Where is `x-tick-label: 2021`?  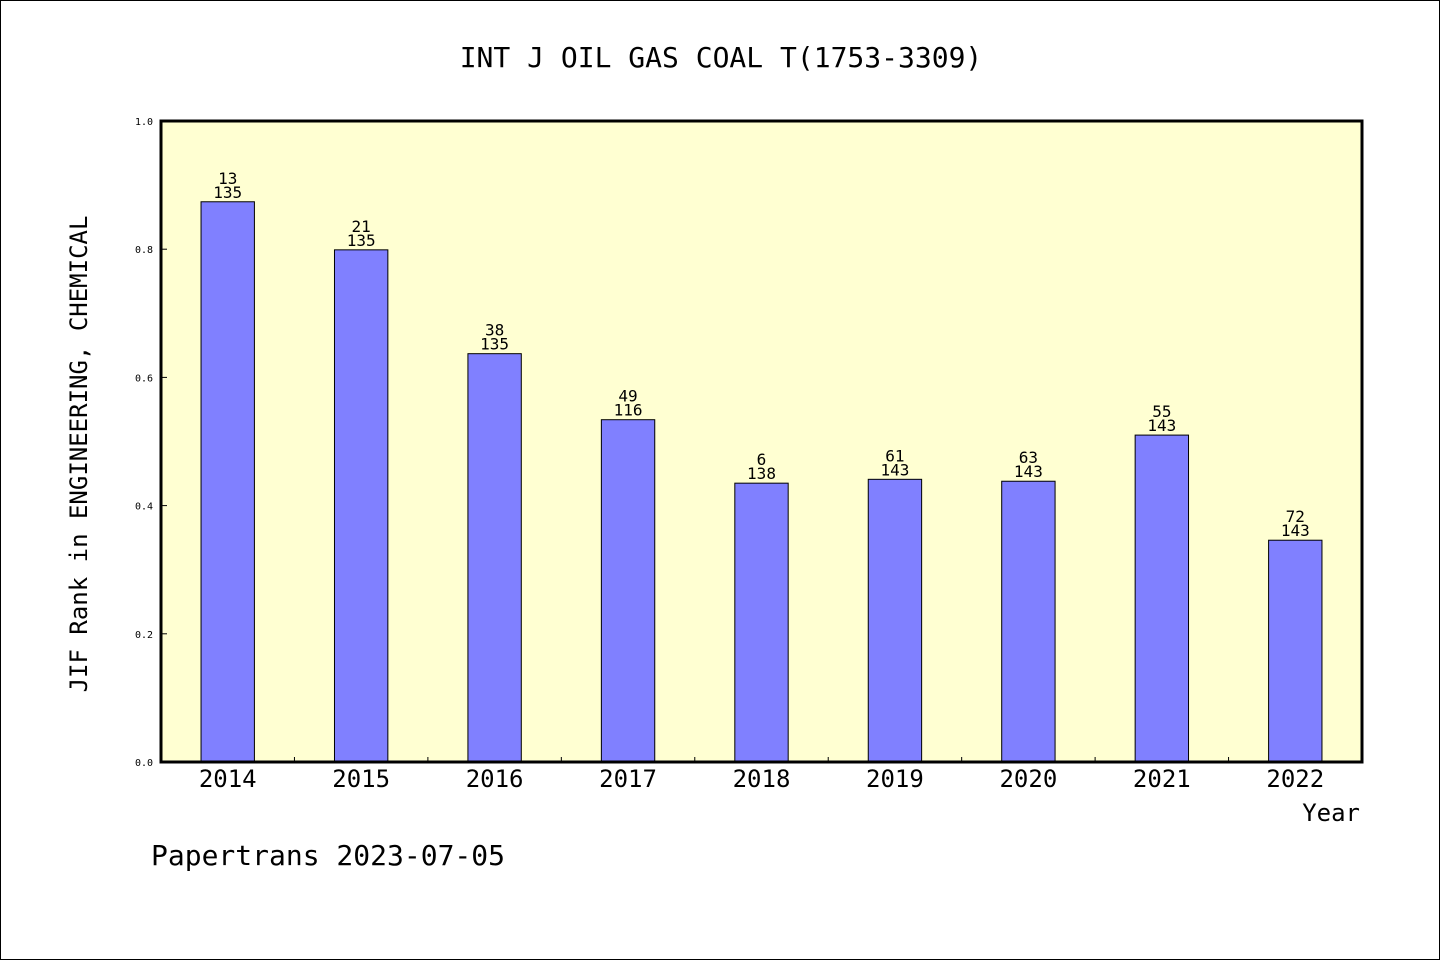 x-tick-label: 2021 is located at coordinates (1162, 779).